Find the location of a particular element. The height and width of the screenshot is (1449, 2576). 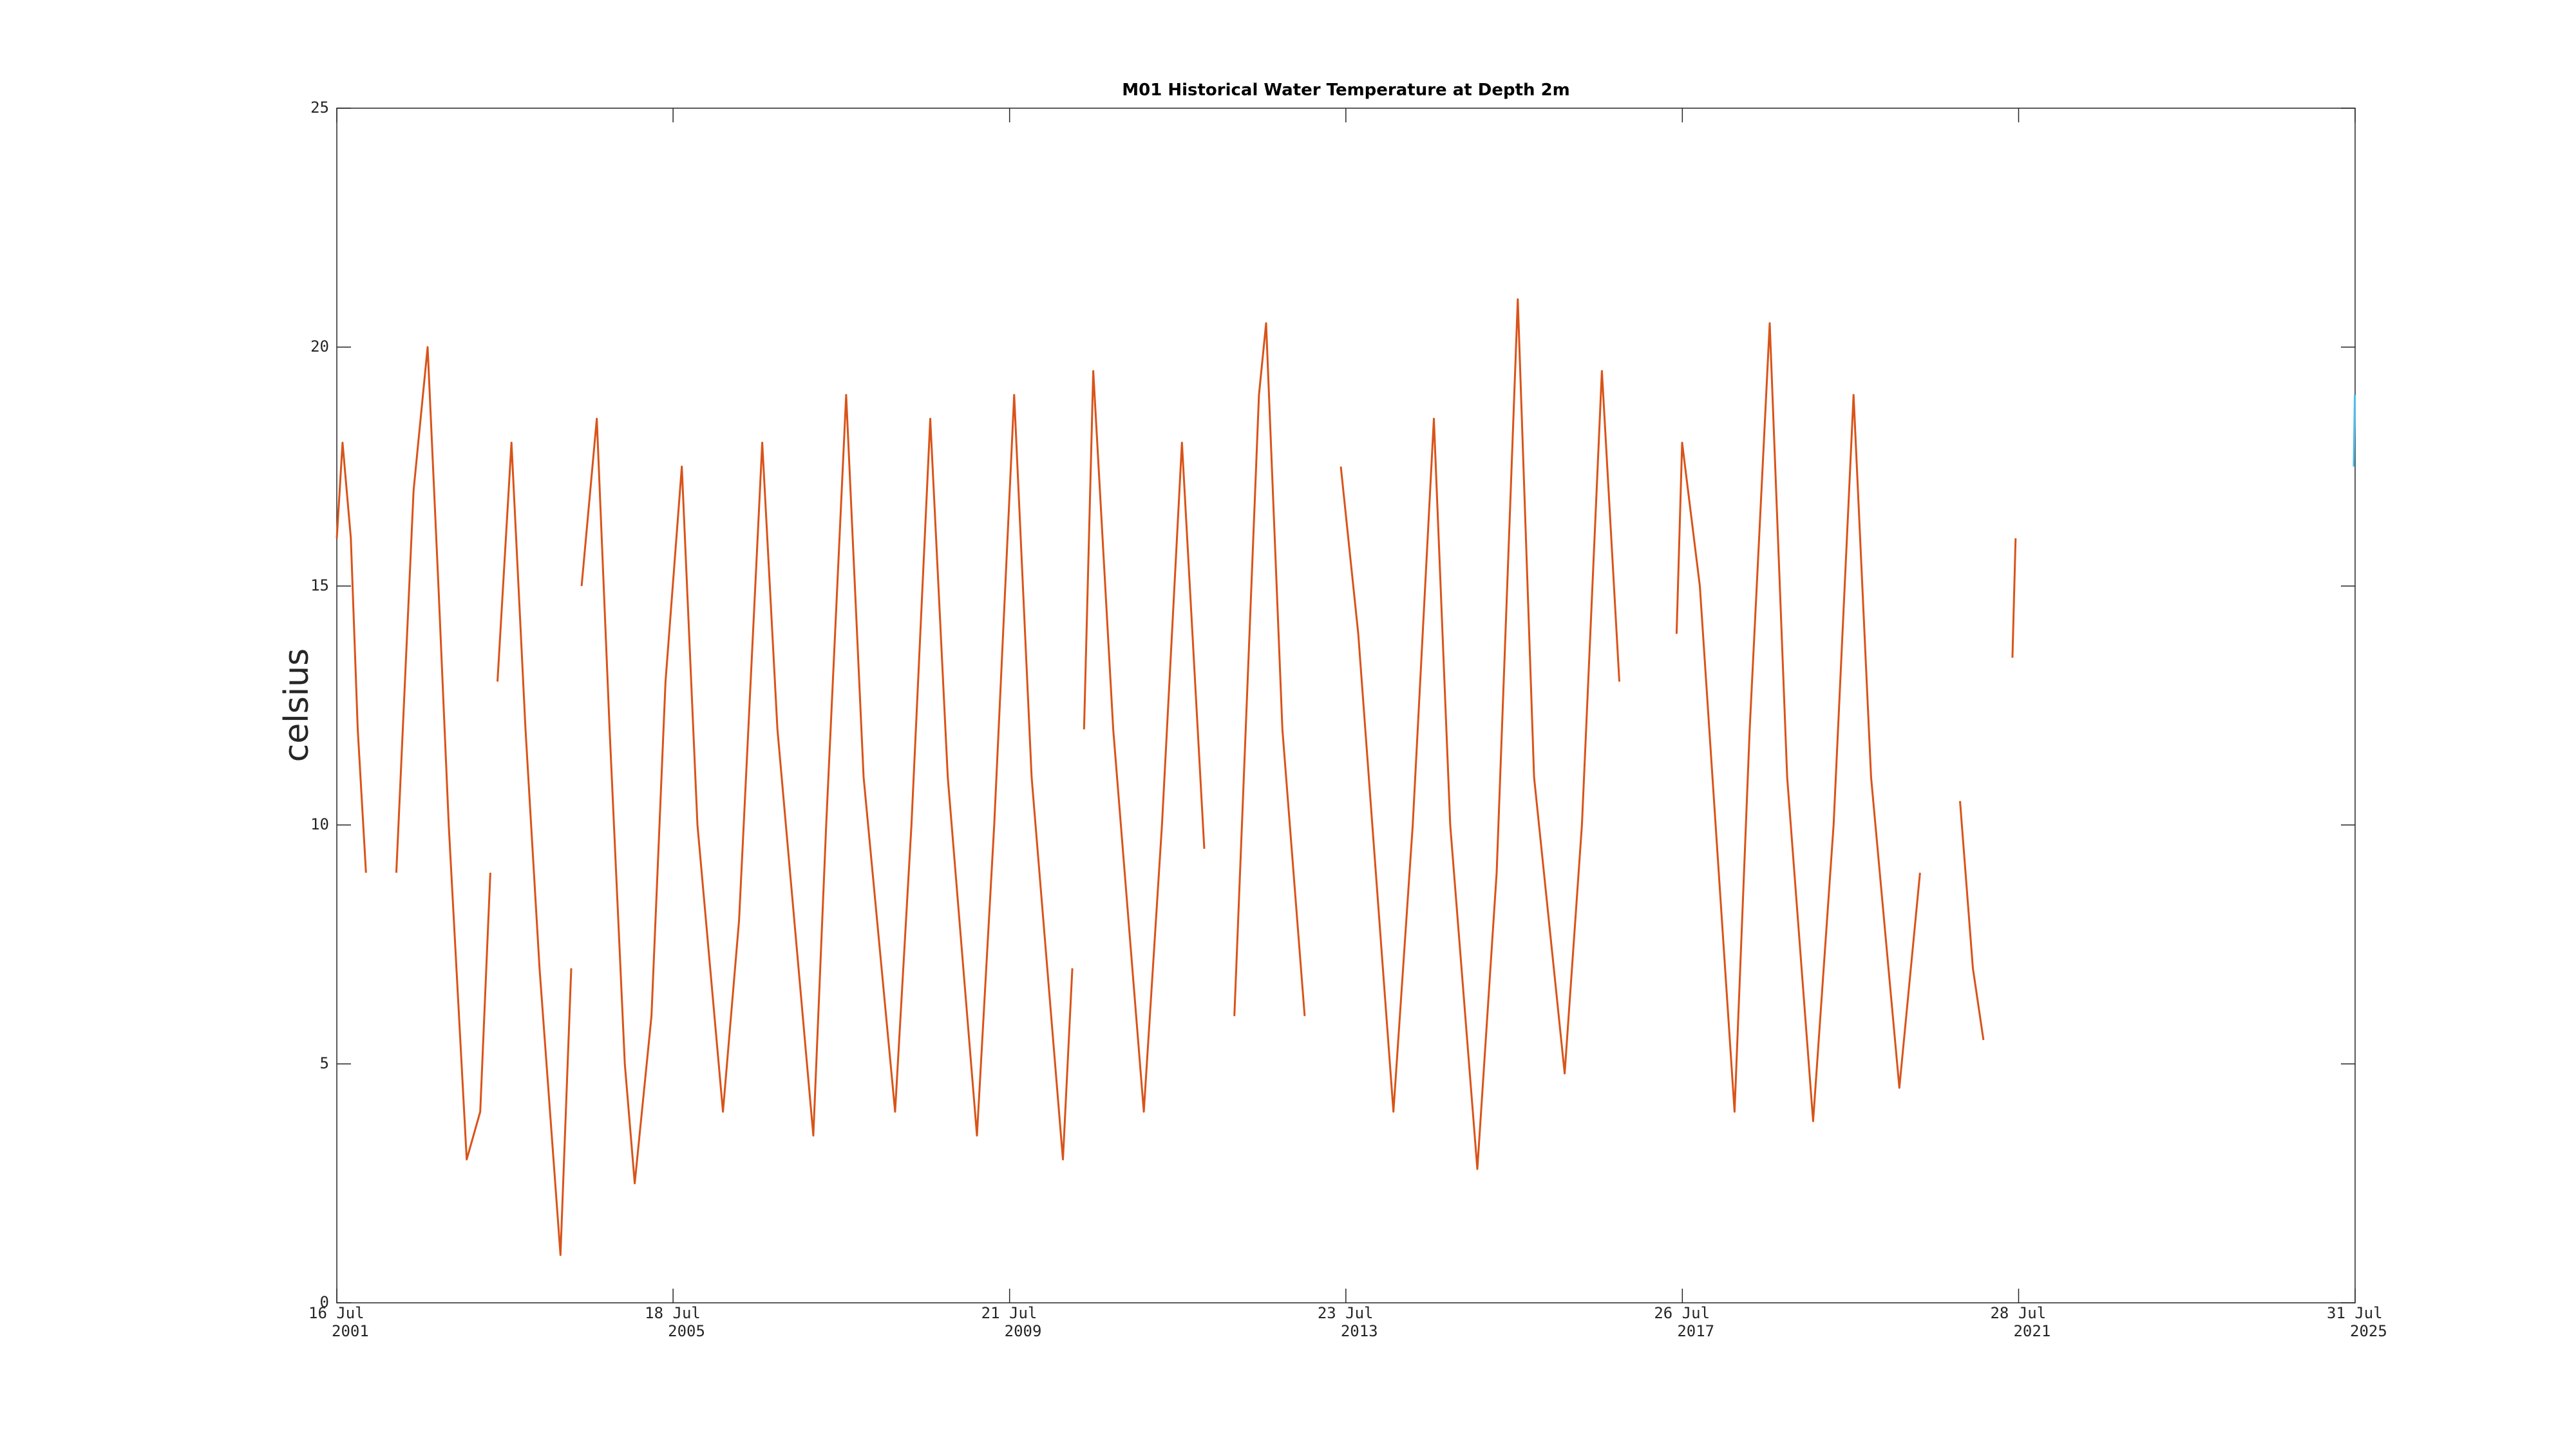

x-tick-label: 2005 is located at coordinates (686, 1331).